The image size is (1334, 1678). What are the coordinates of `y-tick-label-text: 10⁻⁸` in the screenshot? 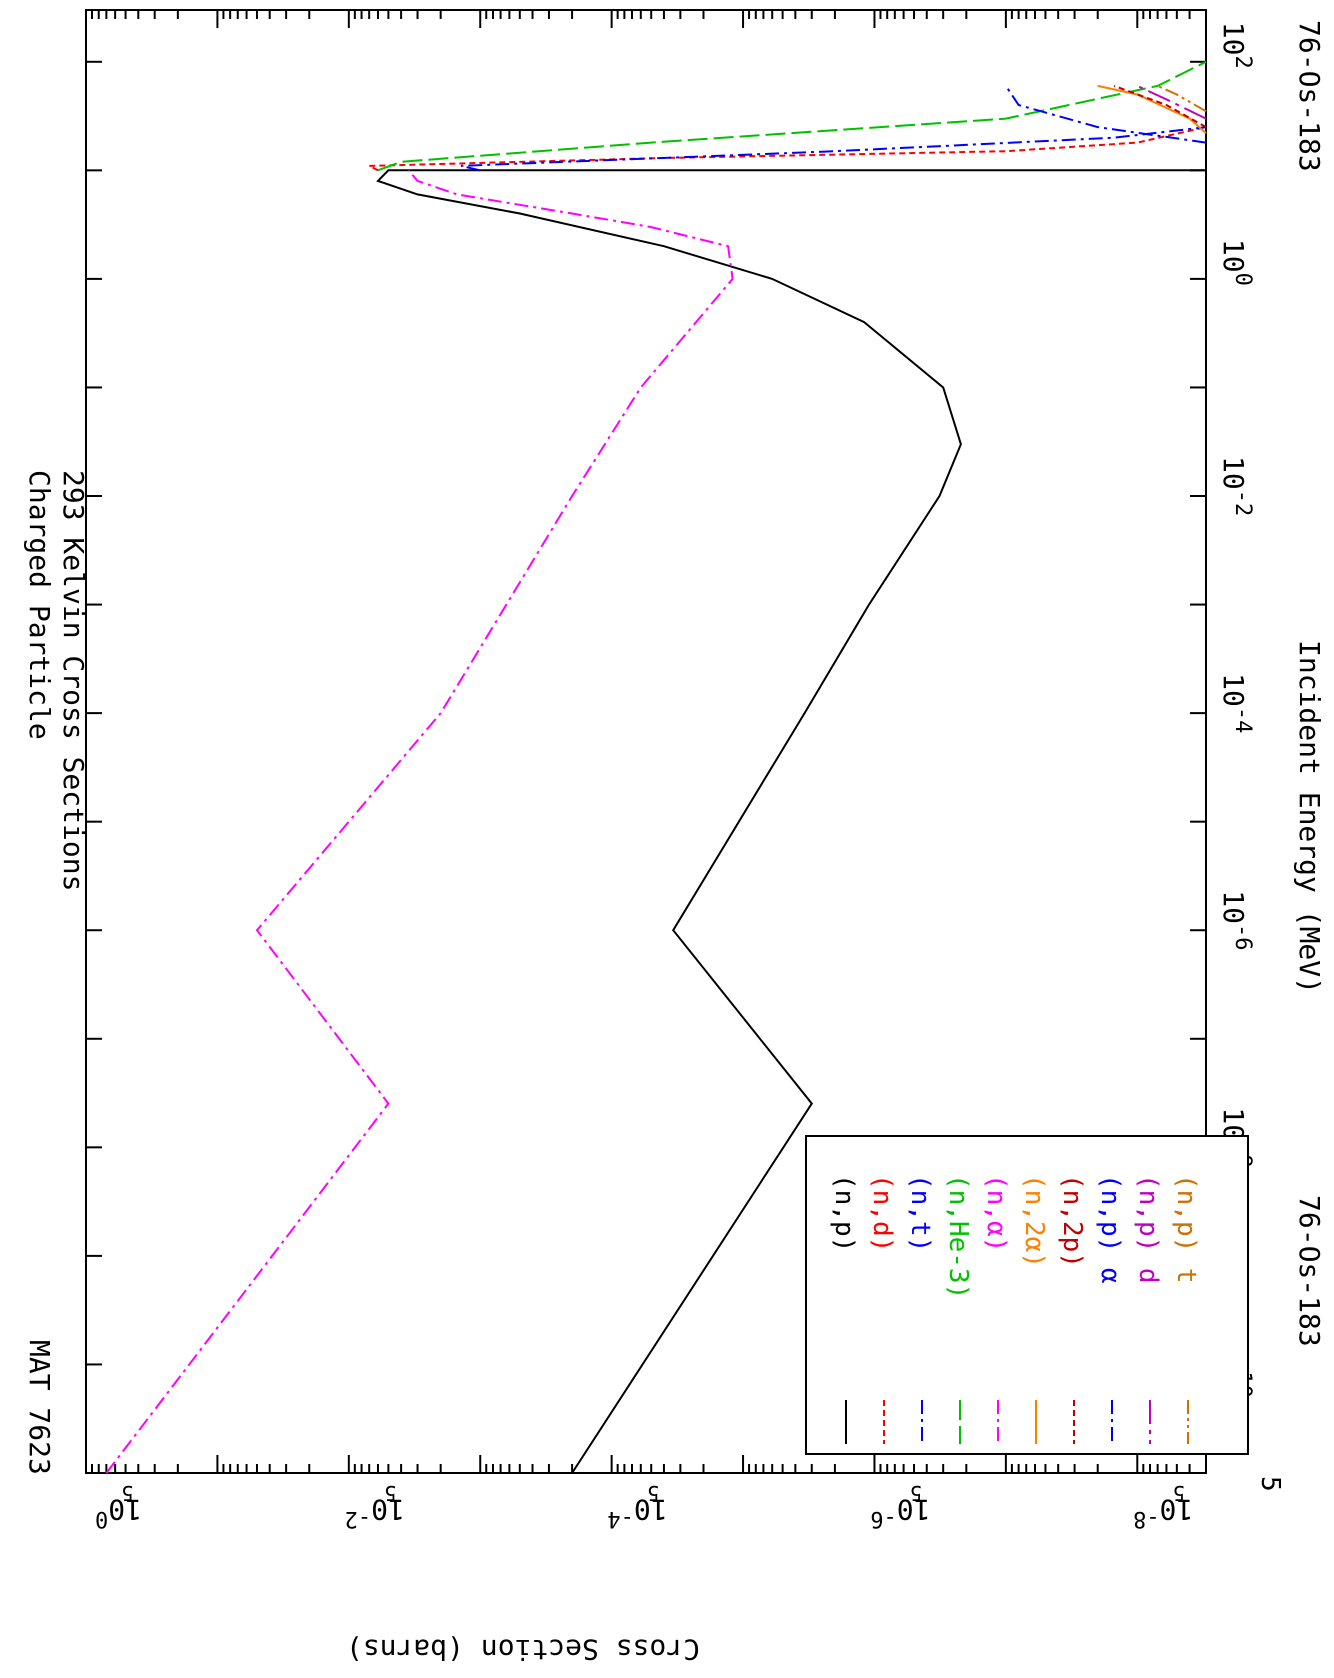 It's located at (1163, 1512).